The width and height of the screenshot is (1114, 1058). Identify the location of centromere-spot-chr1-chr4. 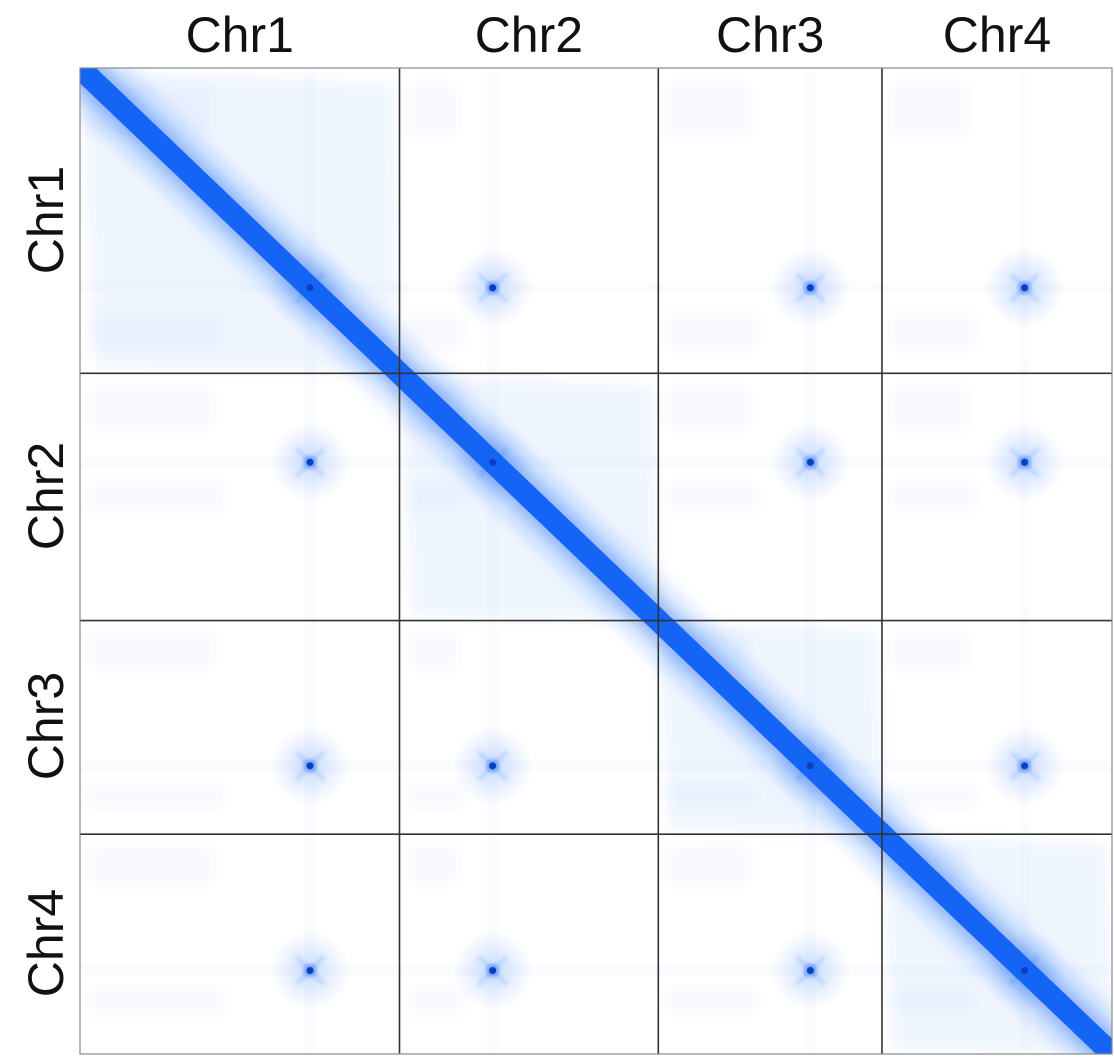
(1024, 287).